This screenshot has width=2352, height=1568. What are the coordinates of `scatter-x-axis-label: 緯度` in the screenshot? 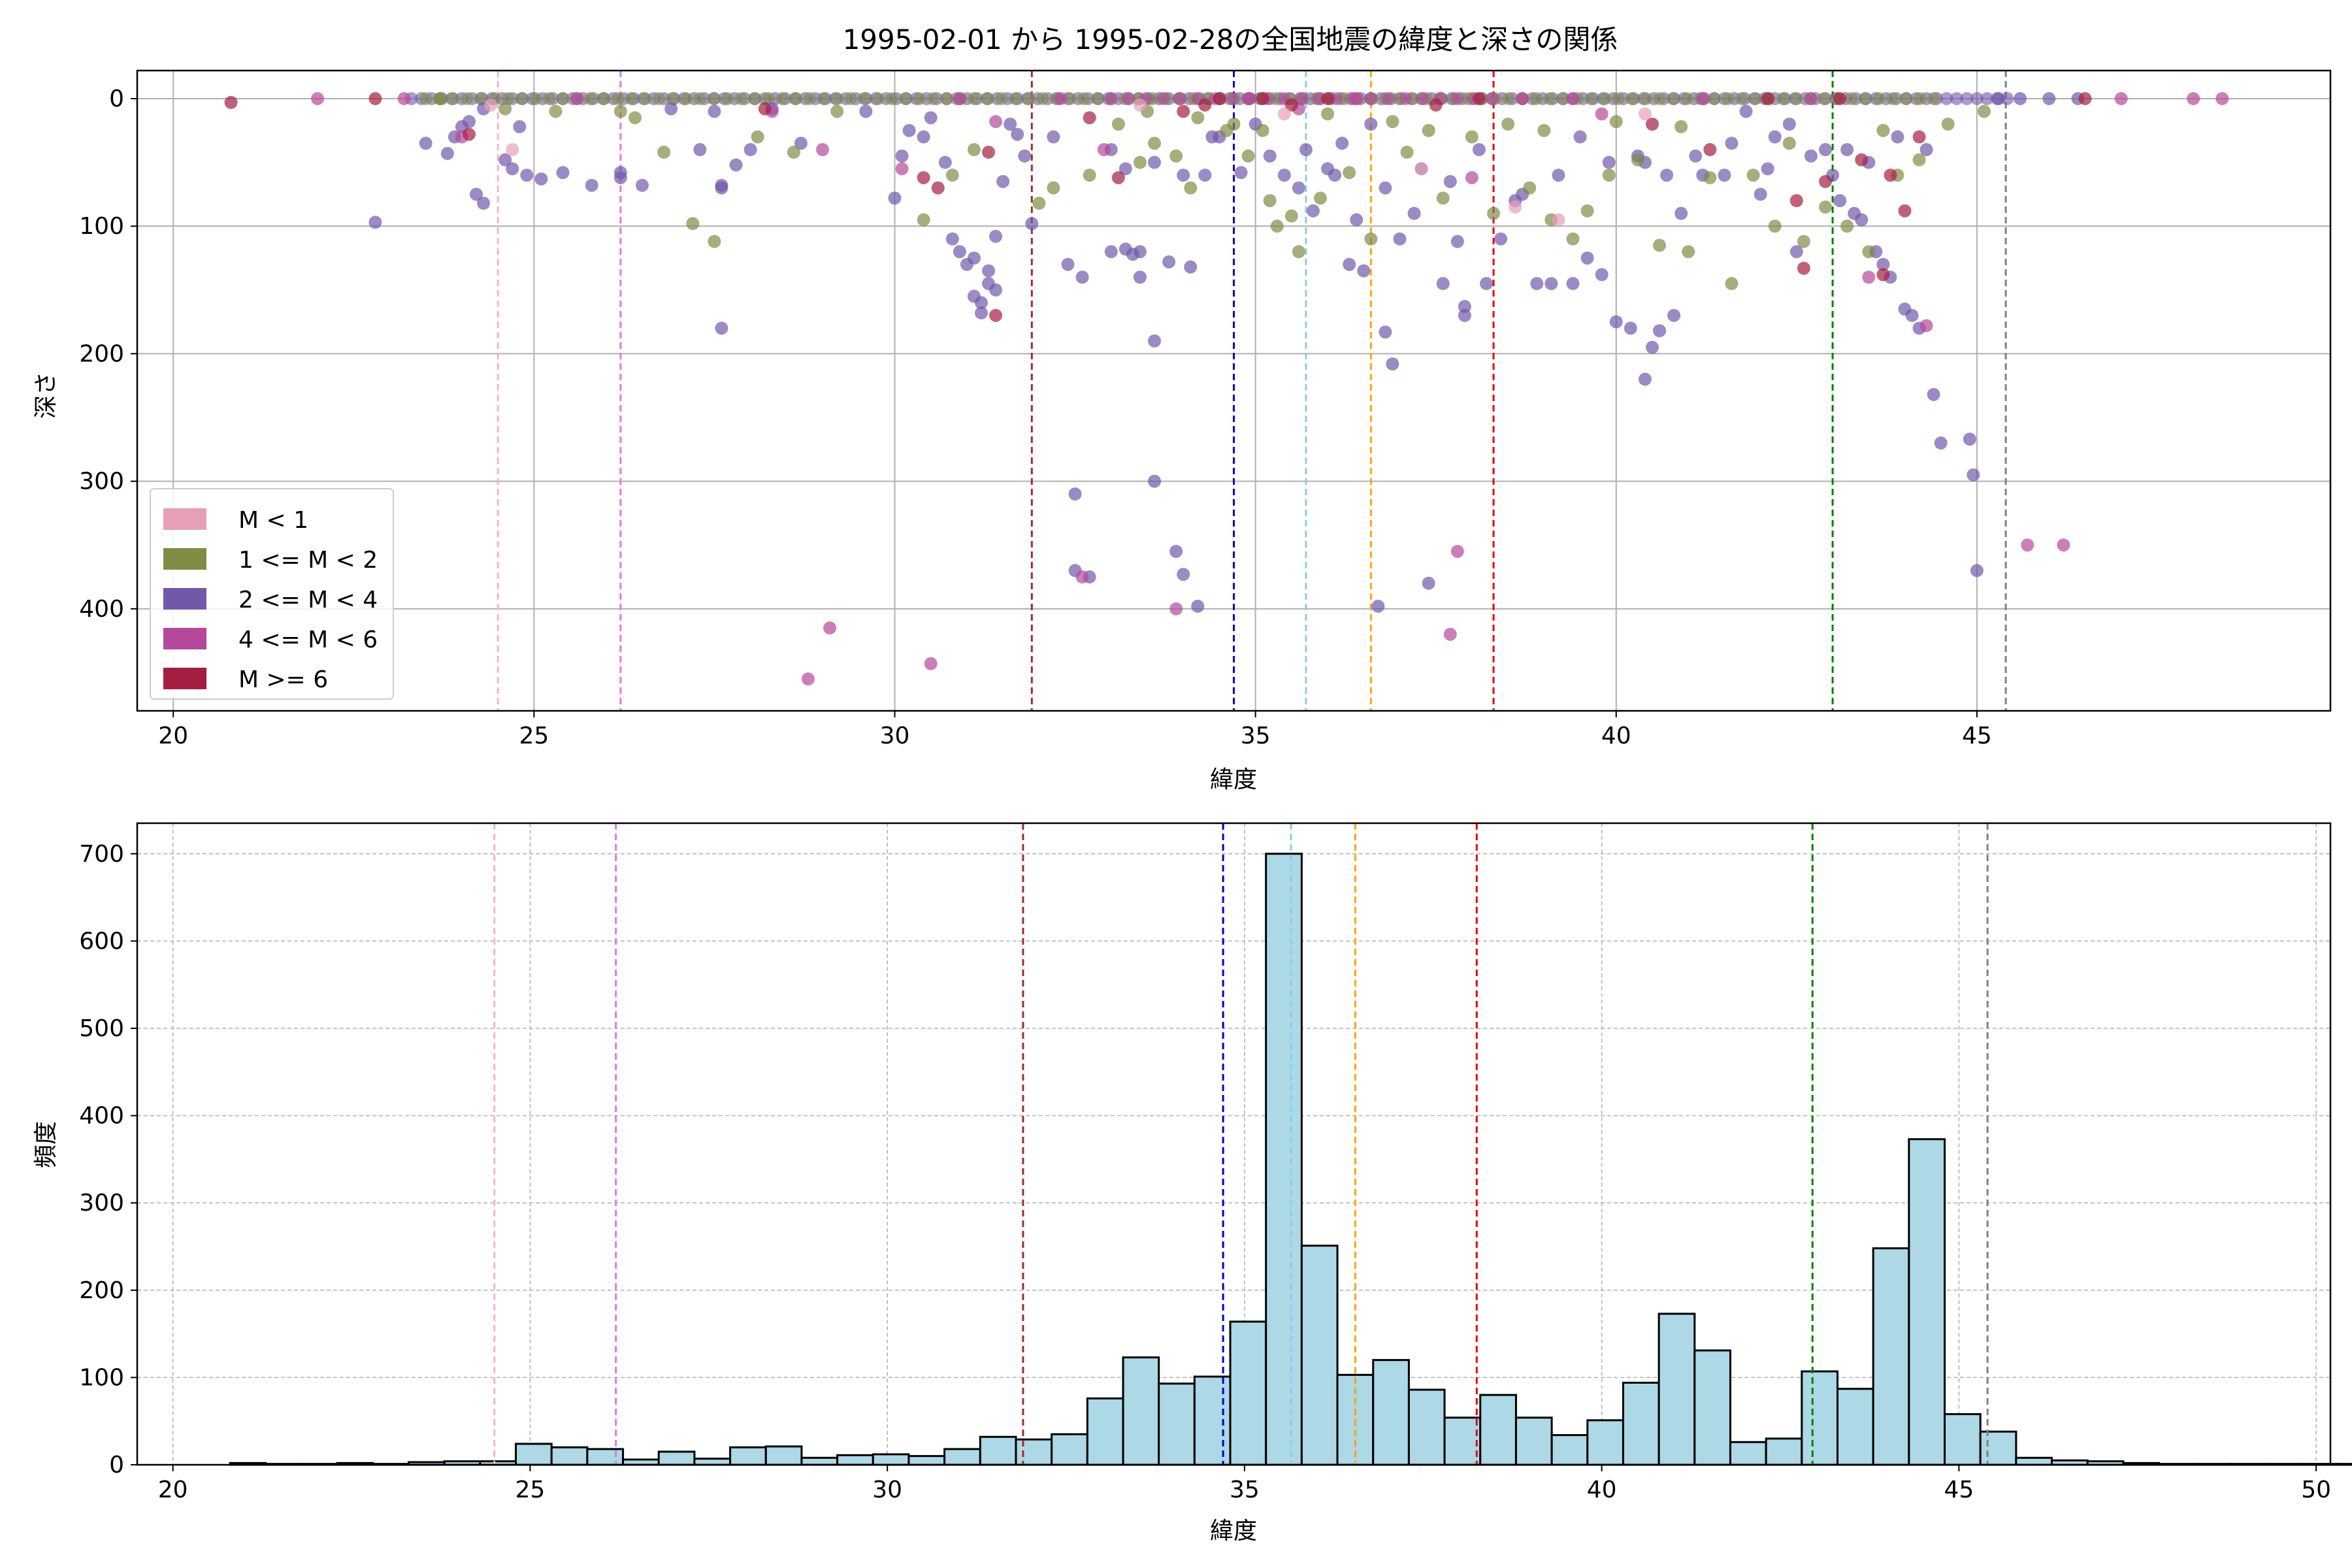 It's located at (1233, 779).